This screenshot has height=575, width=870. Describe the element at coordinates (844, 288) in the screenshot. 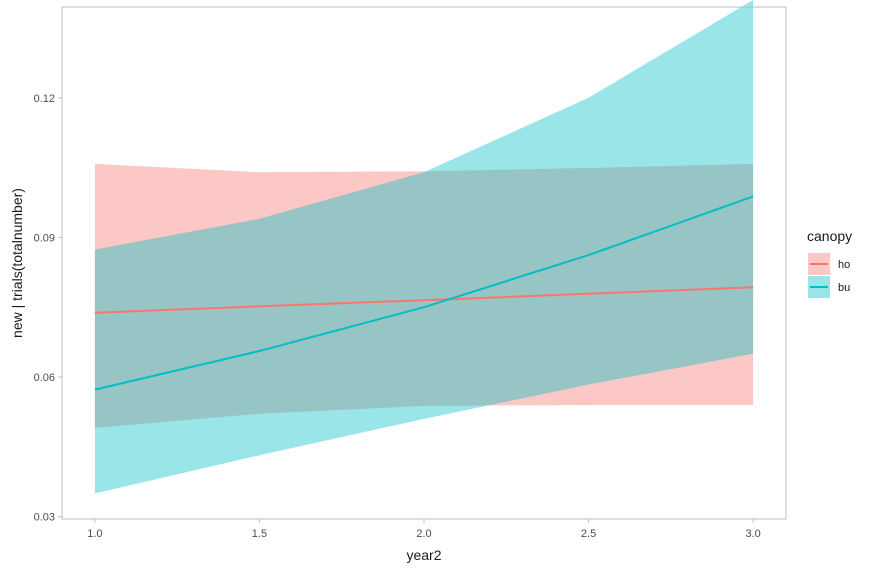

I see `legend-label-bu: bu` at that location.